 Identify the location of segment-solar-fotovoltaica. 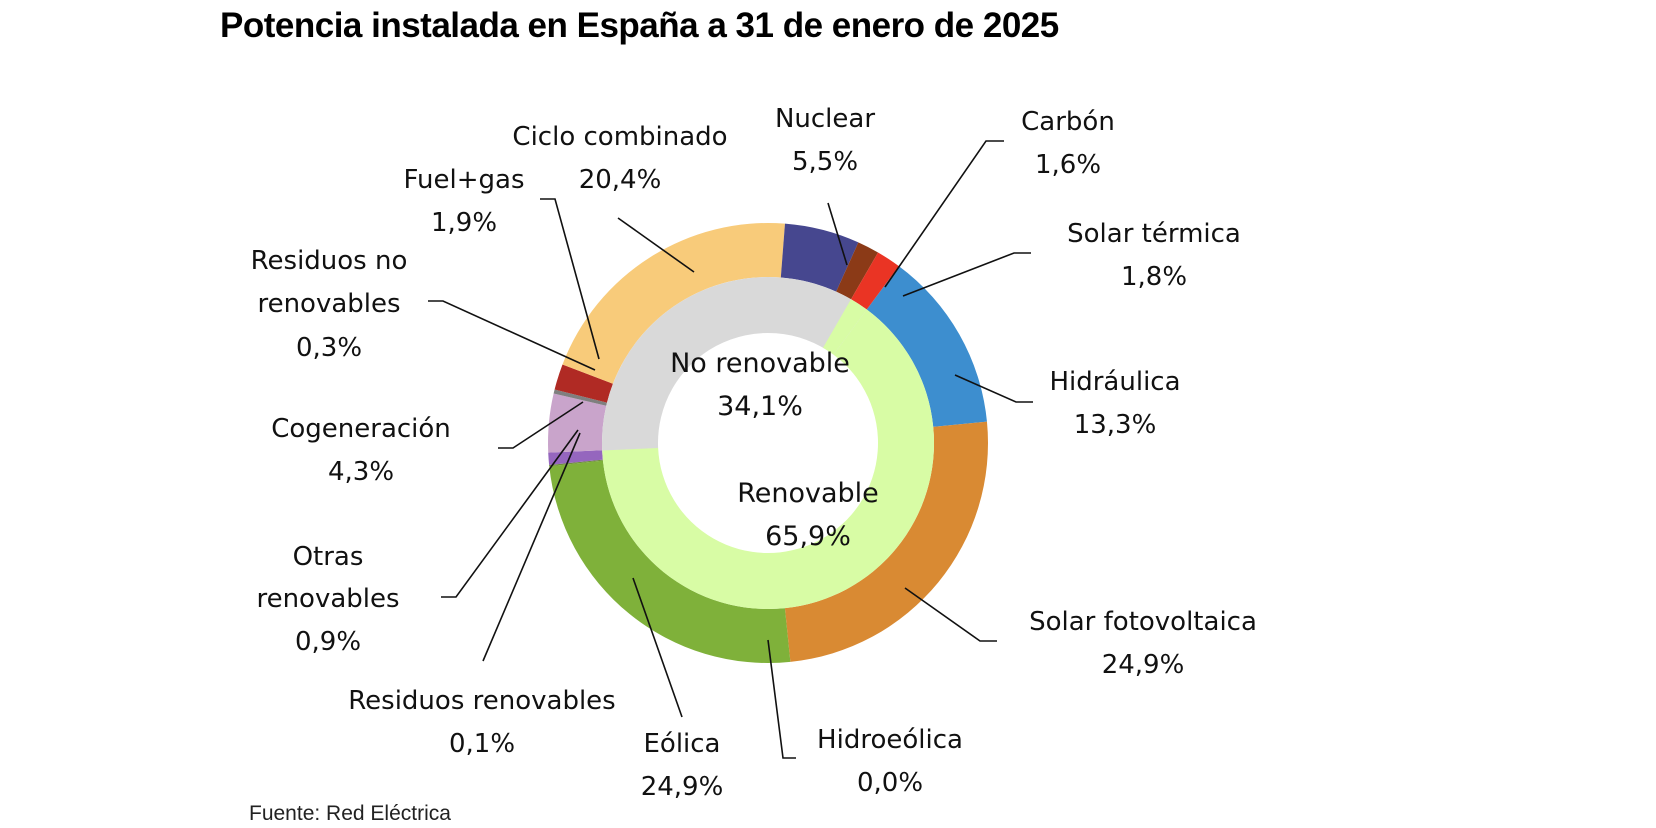
(886, 541).